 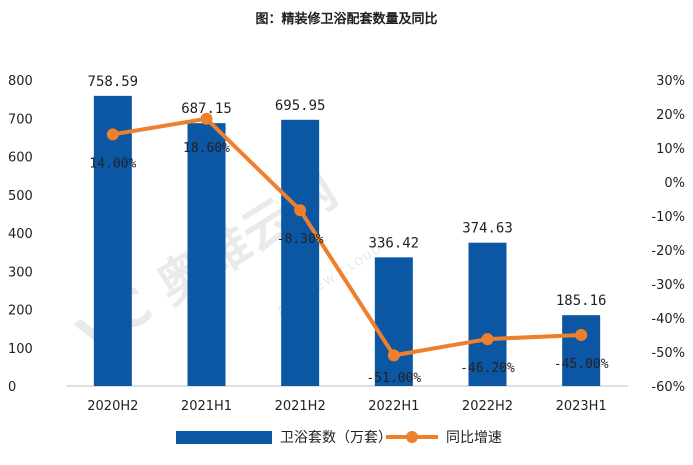 What do you see at coordinates (668, 353) in the screenshot?
I see `y-right-tick-label: -50%` at bounding box center [668, 353].